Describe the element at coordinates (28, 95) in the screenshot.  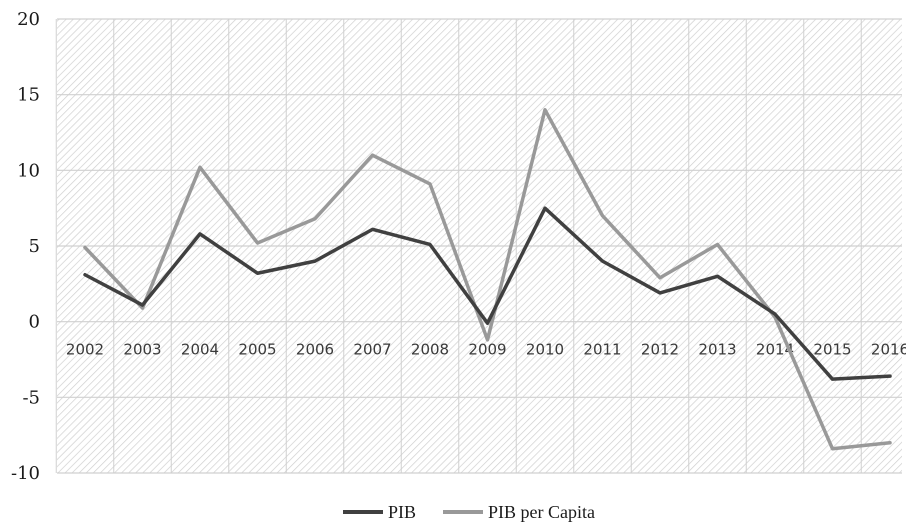
I see `y-tick-label: 15` at that location.